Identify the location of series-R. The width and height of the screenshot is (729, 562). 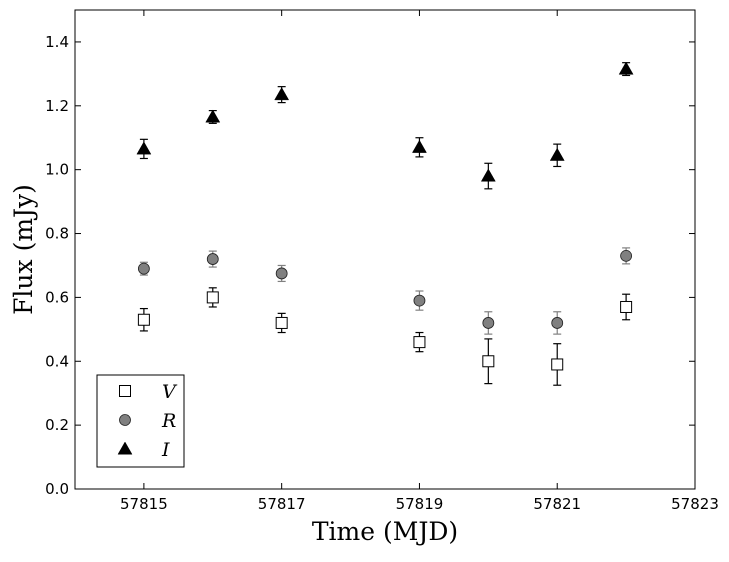
(385, 291).